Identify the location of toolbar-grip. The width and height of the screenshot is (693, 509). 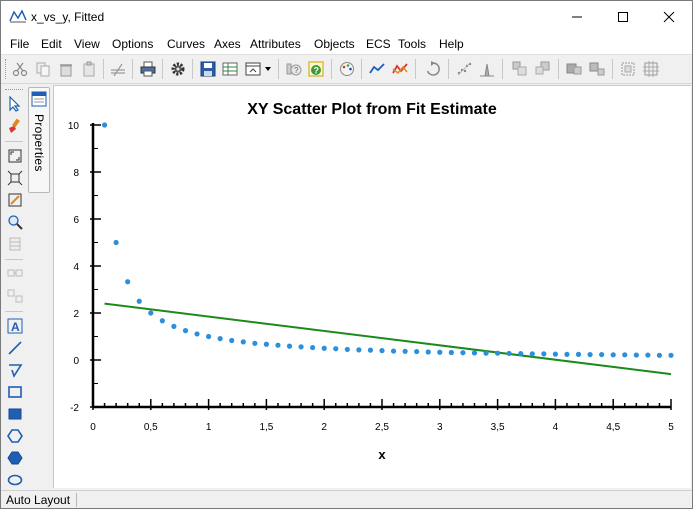
(6, 69).